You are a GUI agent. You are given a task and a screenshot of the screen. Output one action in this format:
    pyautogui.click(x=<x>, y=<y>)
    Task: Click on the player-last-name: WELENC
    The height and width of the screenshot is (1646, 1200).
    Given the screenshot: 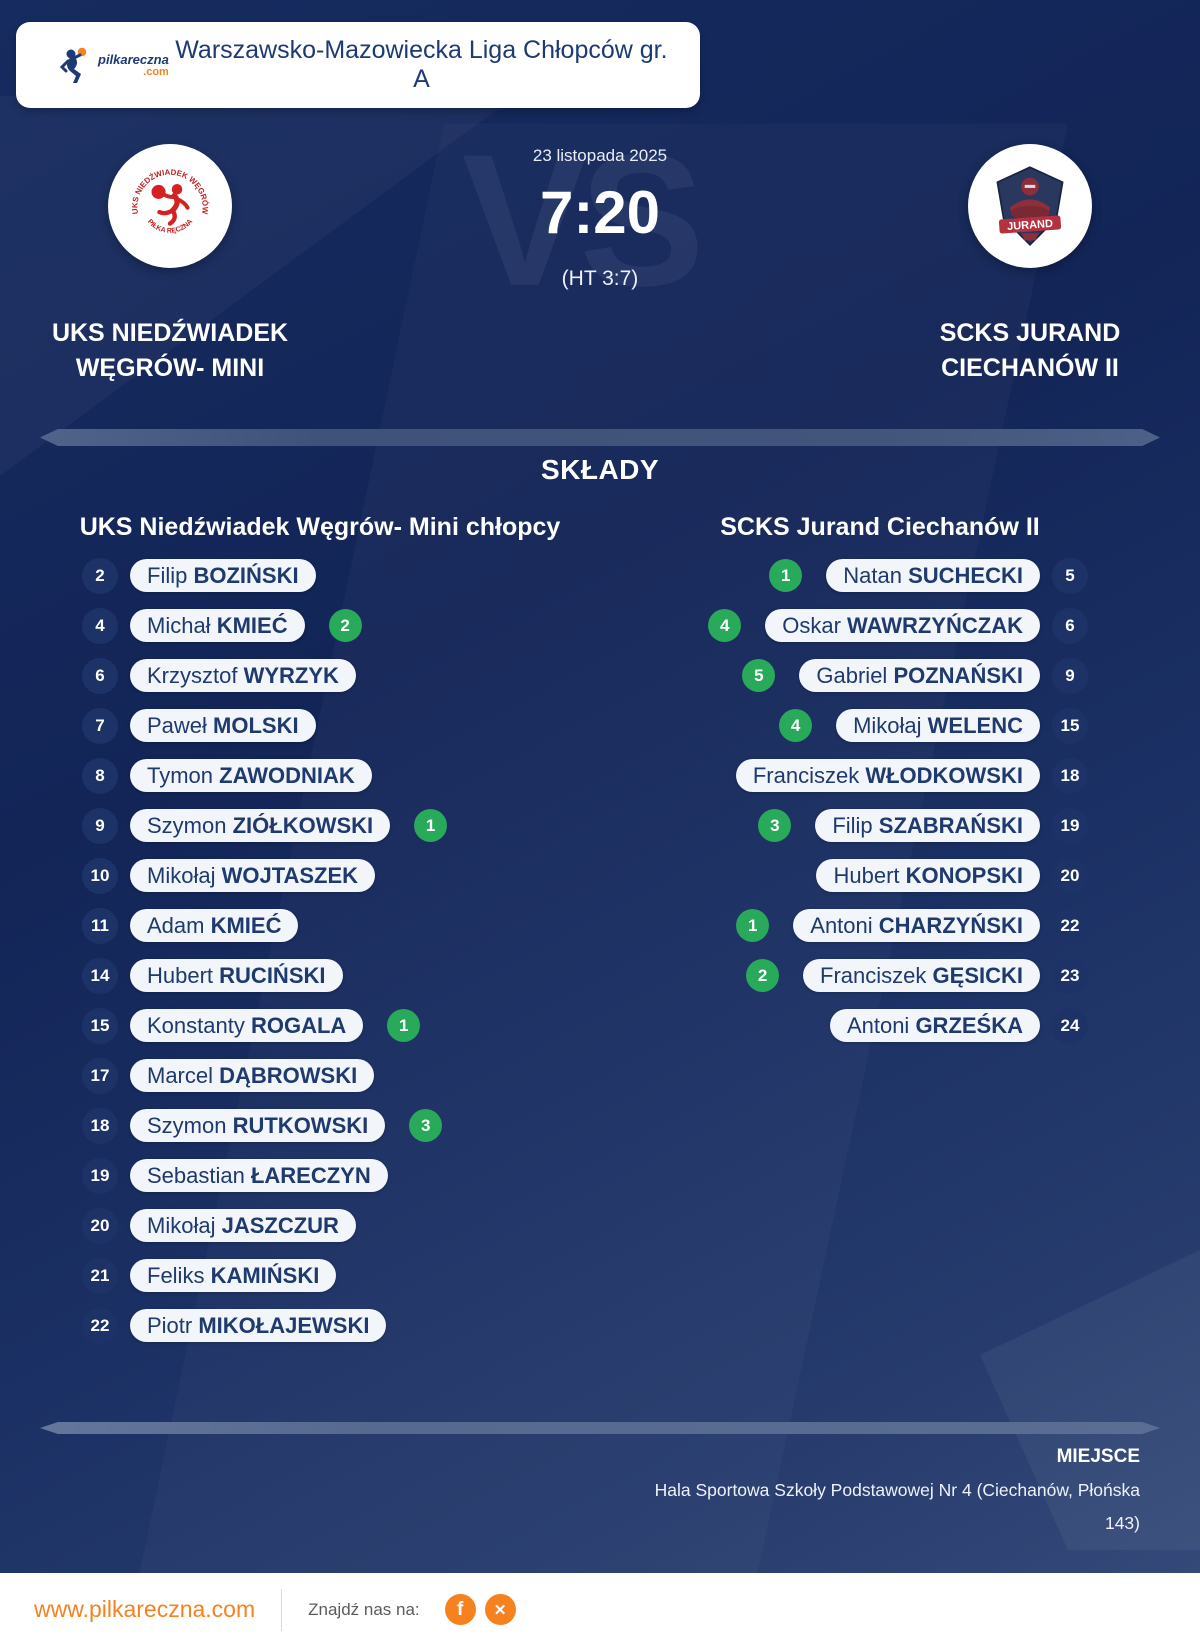 What is the action you would take?
    pyautogui.click(x=975, y=725)
    